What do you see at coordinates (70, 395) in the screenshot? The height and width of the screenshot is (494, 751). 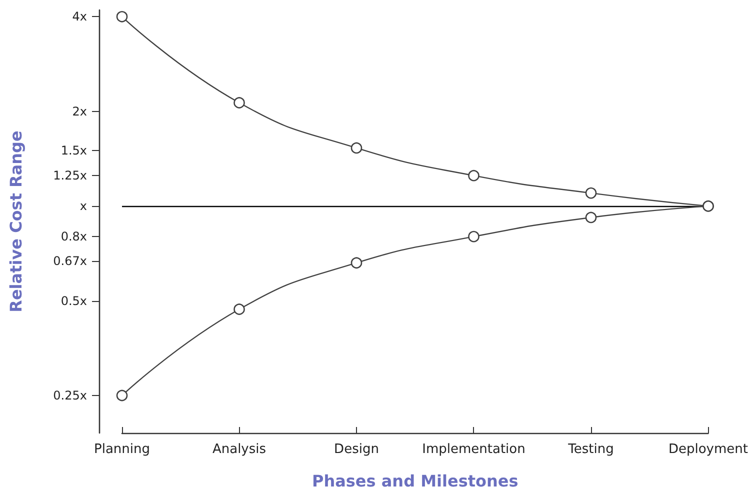 I see `y-tick-label: 0.25x` at bounding box center [70, 395].